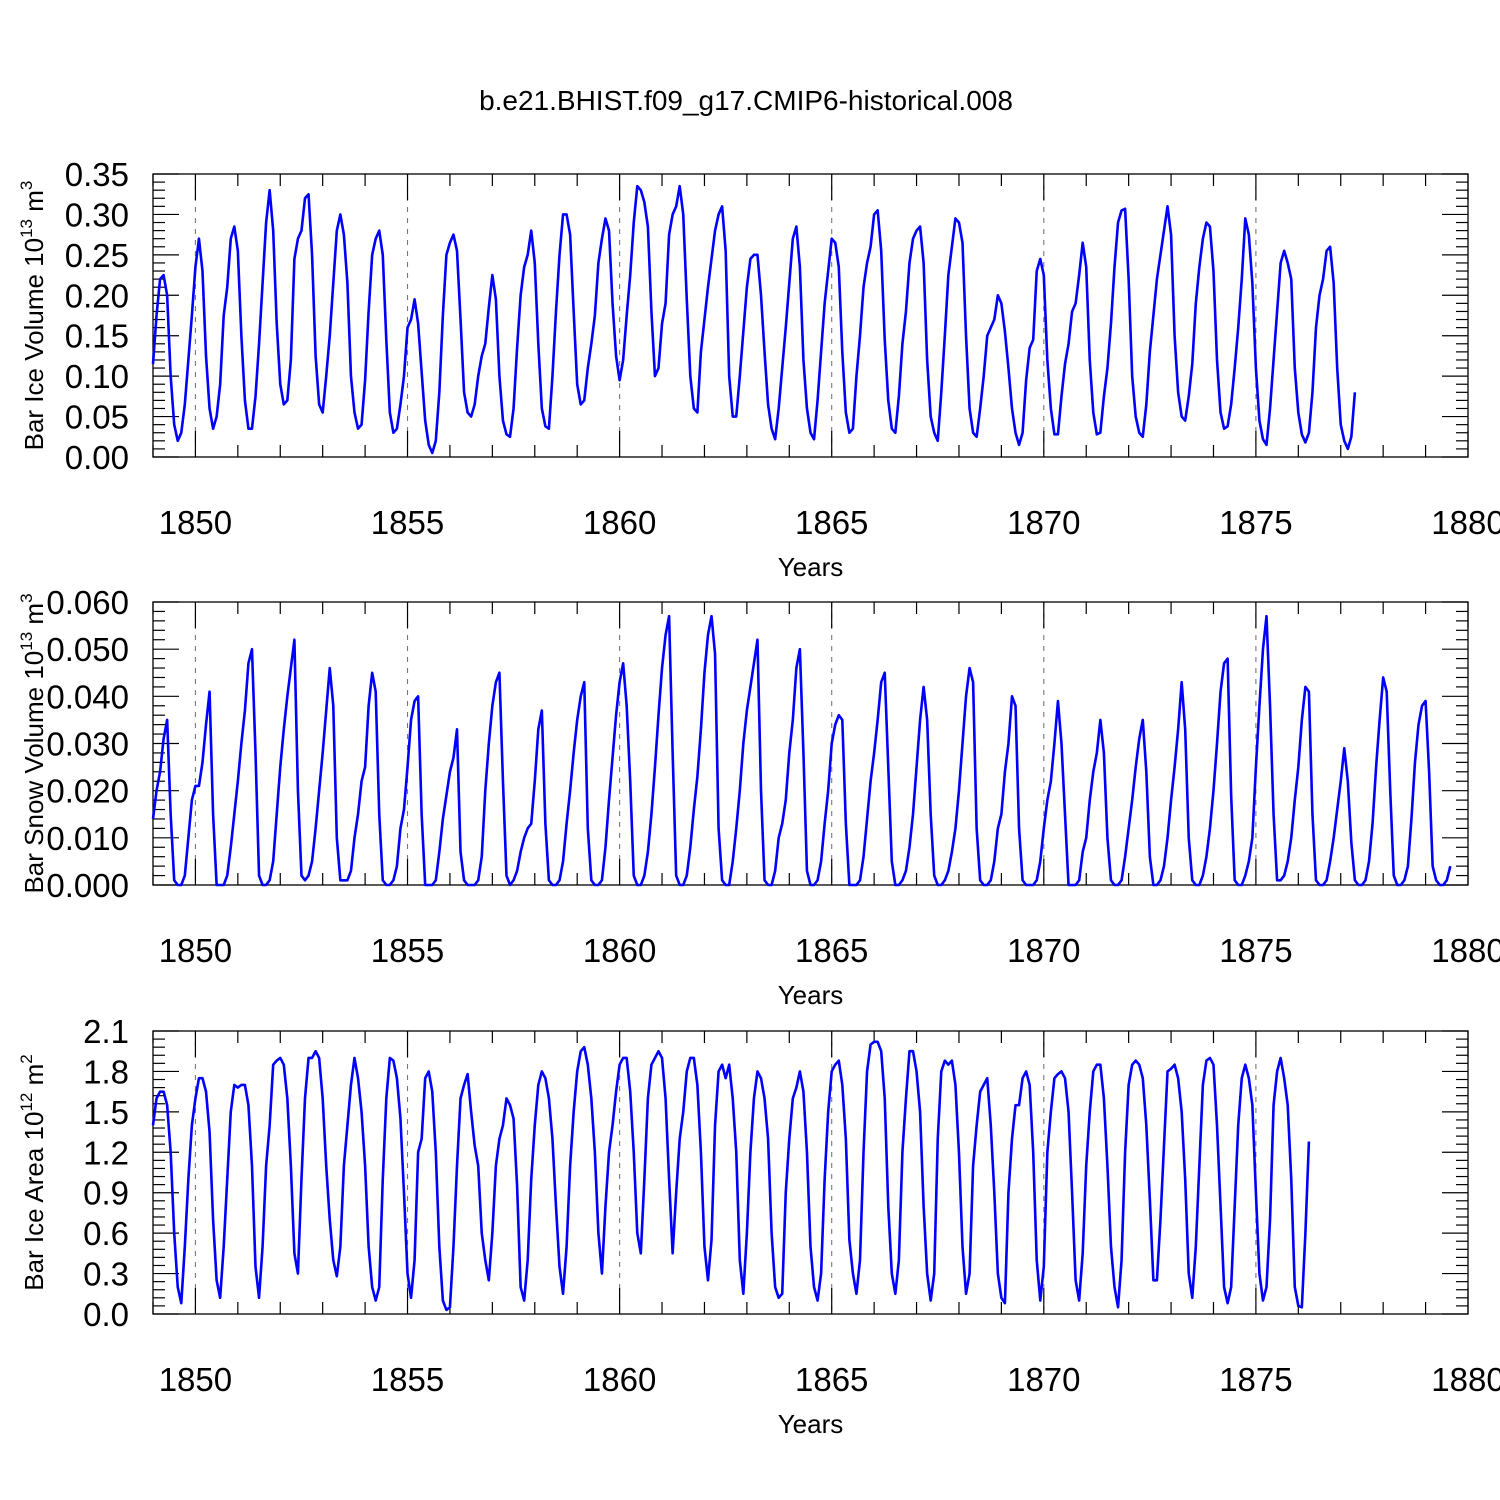  Describe the element at coordinates (87, 791) in the screenshot. I see `y-tick-label: 0.020` at that location.